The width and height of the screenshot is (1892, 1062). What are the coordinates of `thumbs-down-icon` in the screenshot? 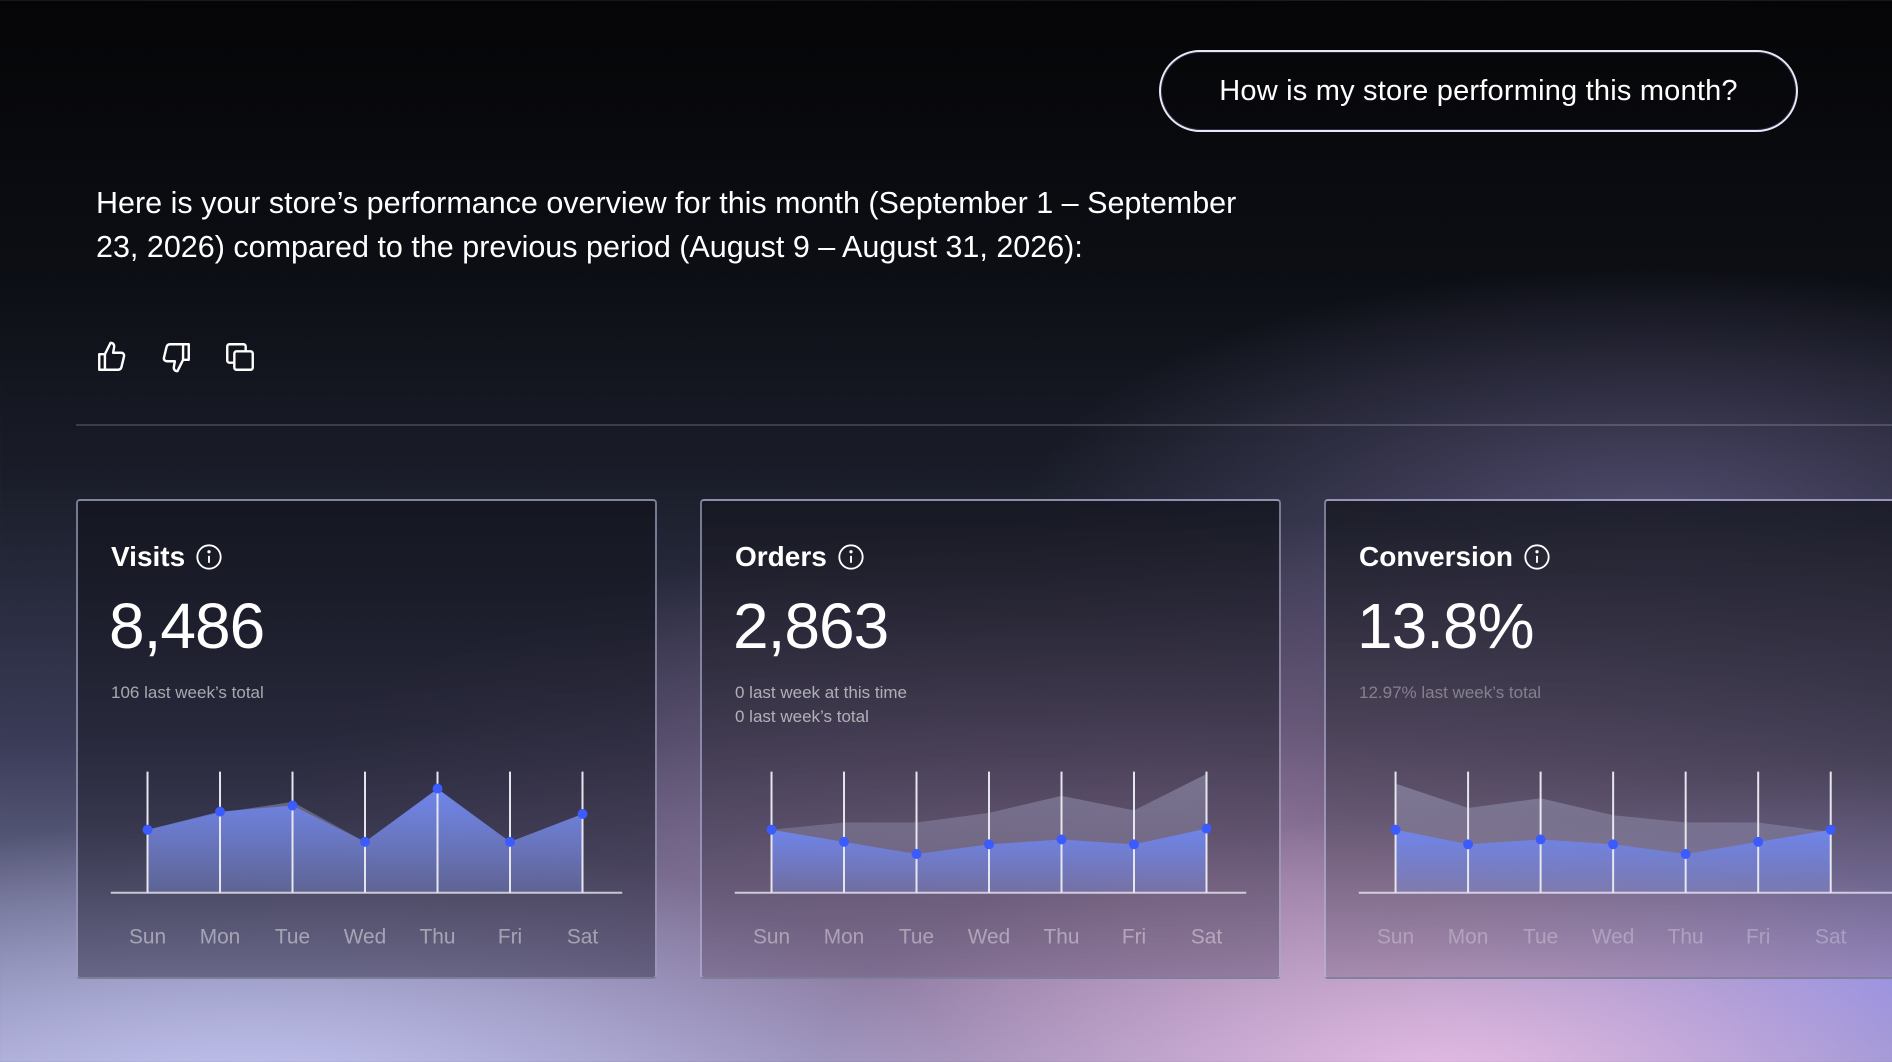 It's located at (176, 358).